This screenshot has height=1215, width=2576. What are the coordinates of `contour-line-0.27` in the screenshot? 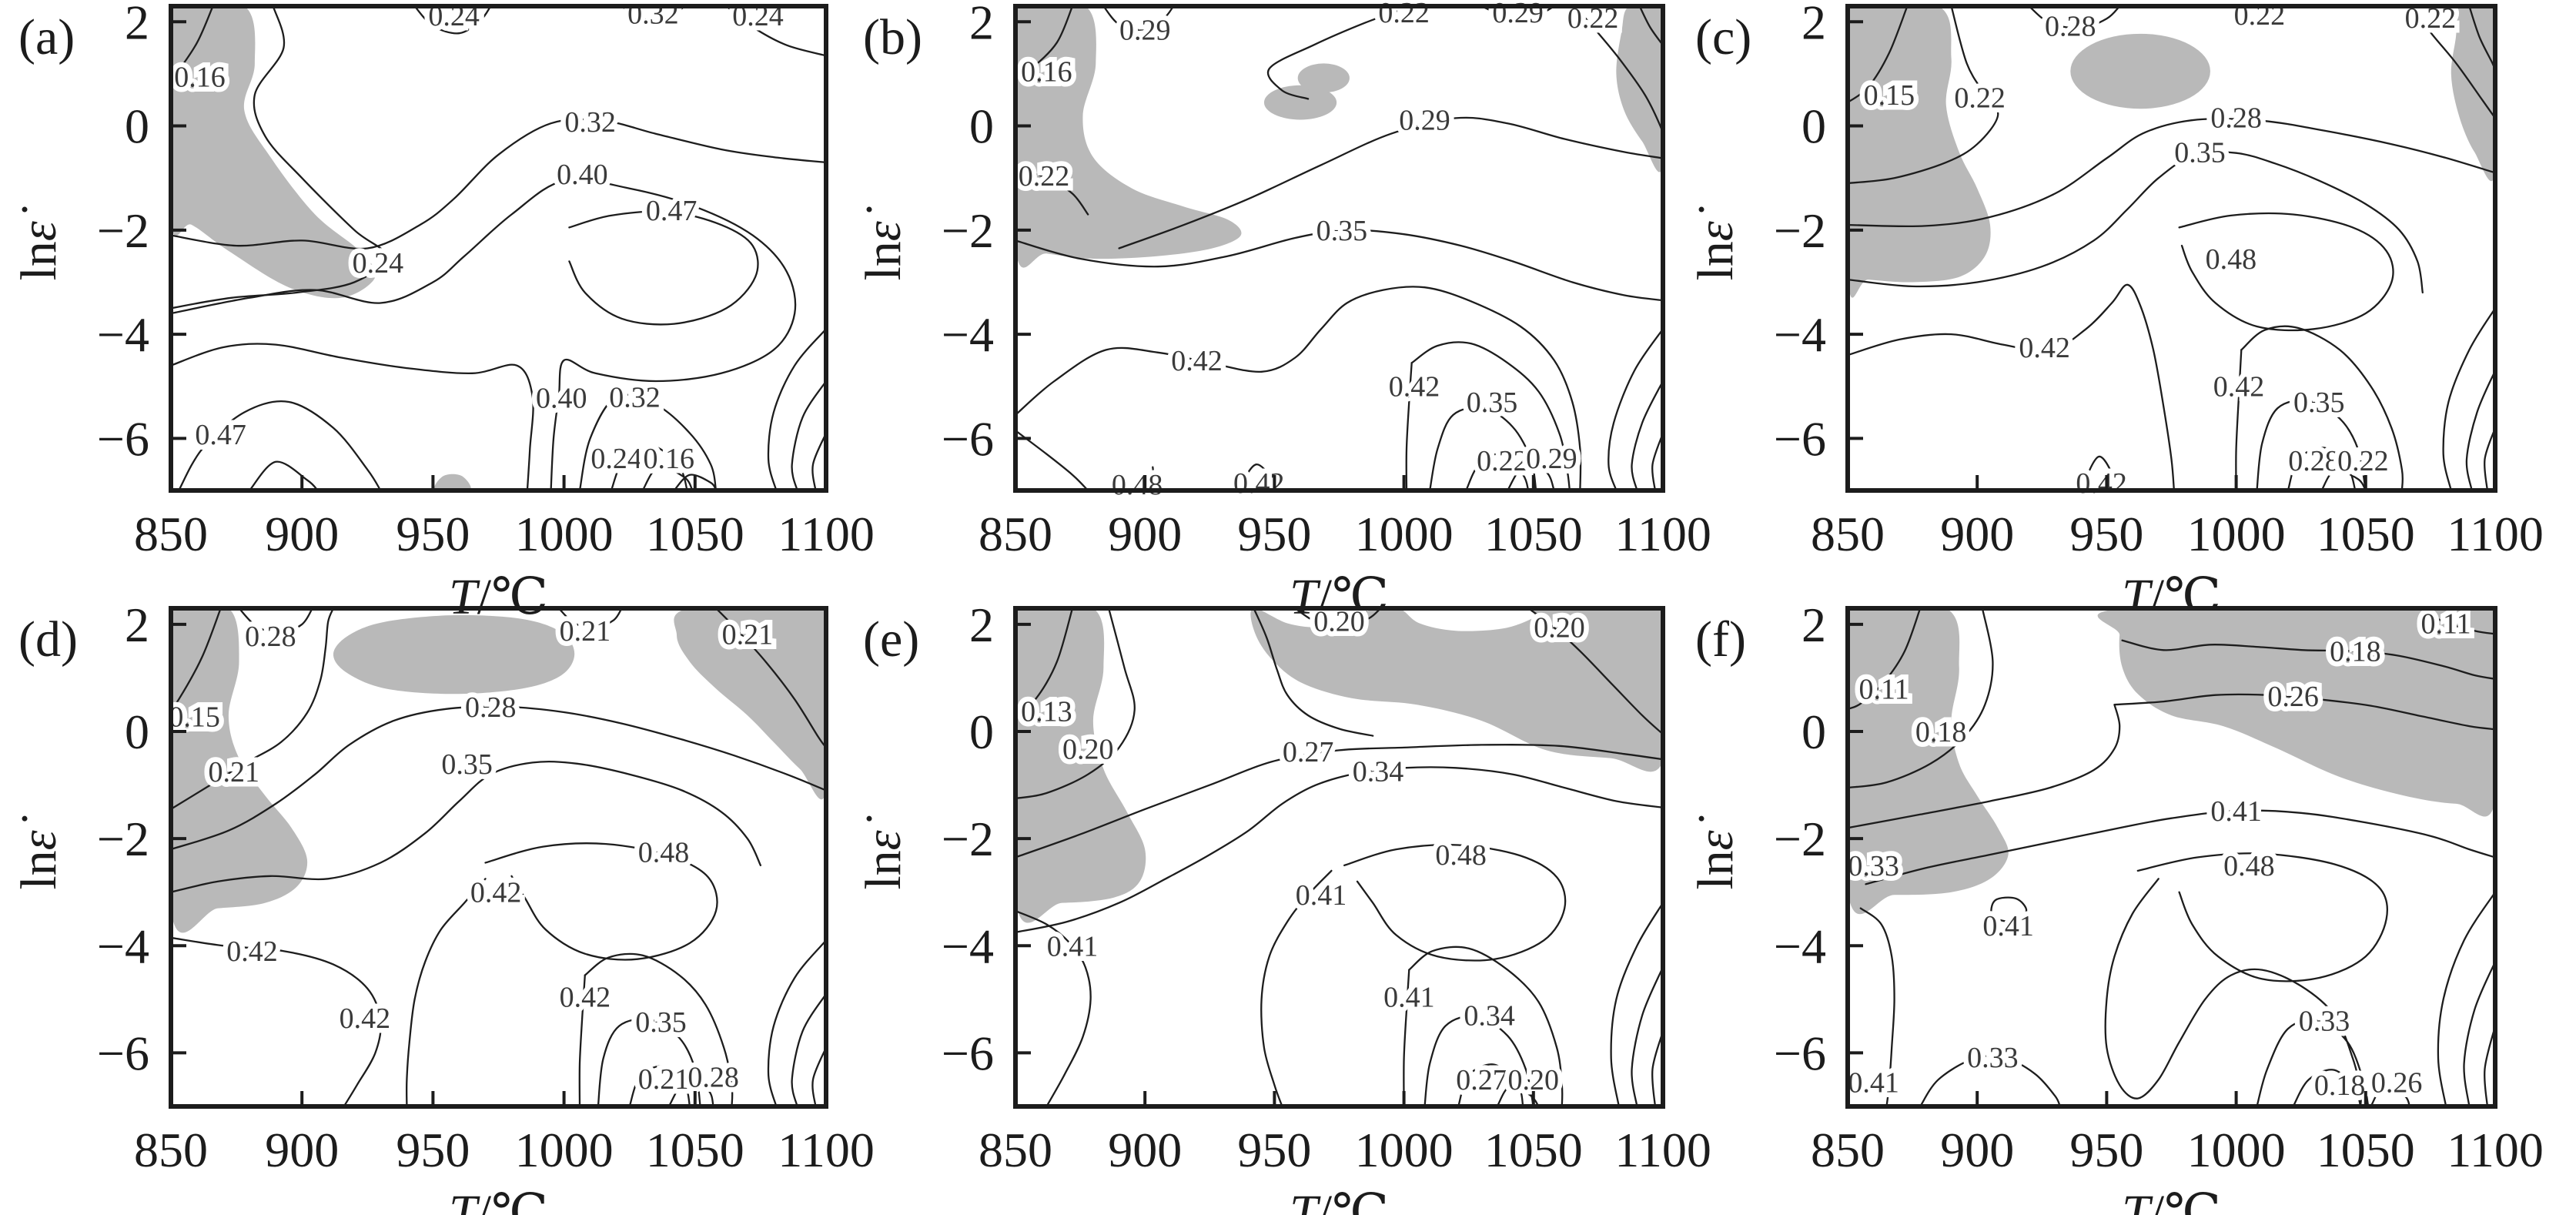 It's located at (1491, 1084).